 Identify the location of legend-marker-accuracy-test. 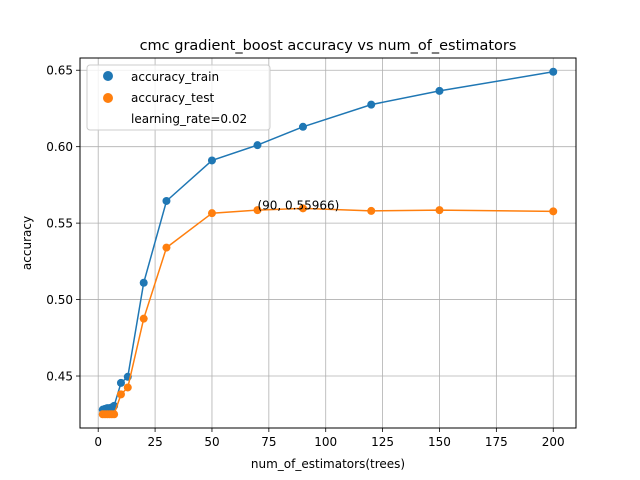
(108, 98).